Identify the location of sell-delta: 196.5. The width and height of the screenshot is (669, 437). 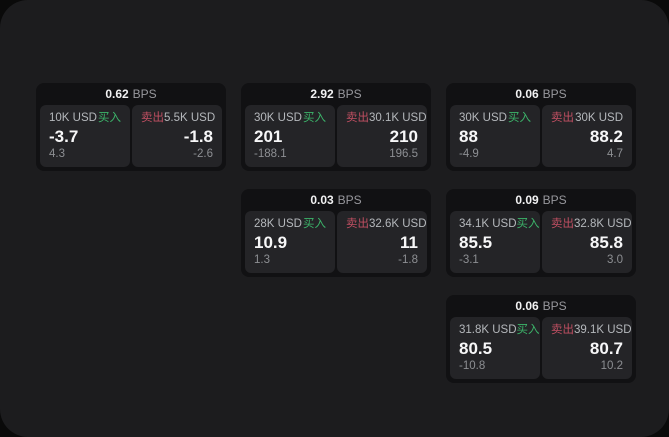
(403, 154).